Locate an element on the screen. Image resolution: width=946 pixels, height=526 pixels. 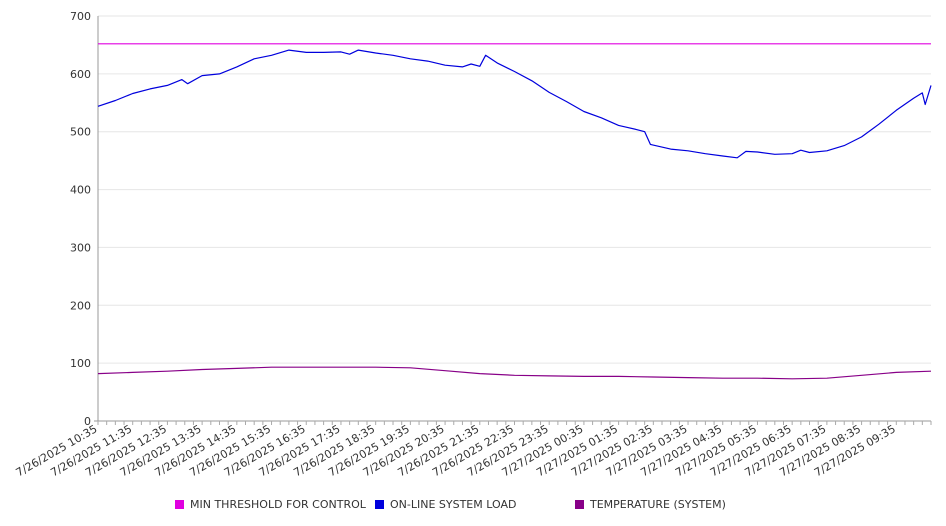
y-tick-label: 600 is located at coordinates (80, 74).